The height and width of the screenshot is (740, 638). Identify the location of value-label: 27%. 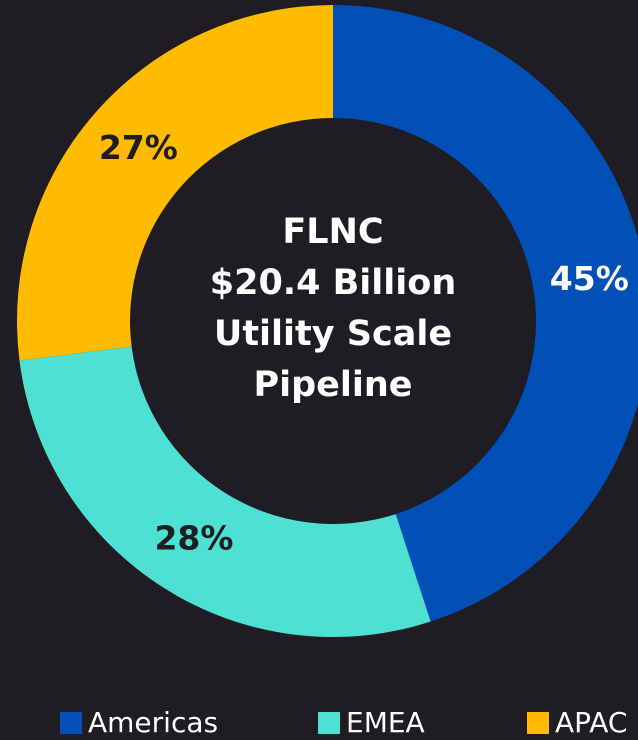
(138, 147).